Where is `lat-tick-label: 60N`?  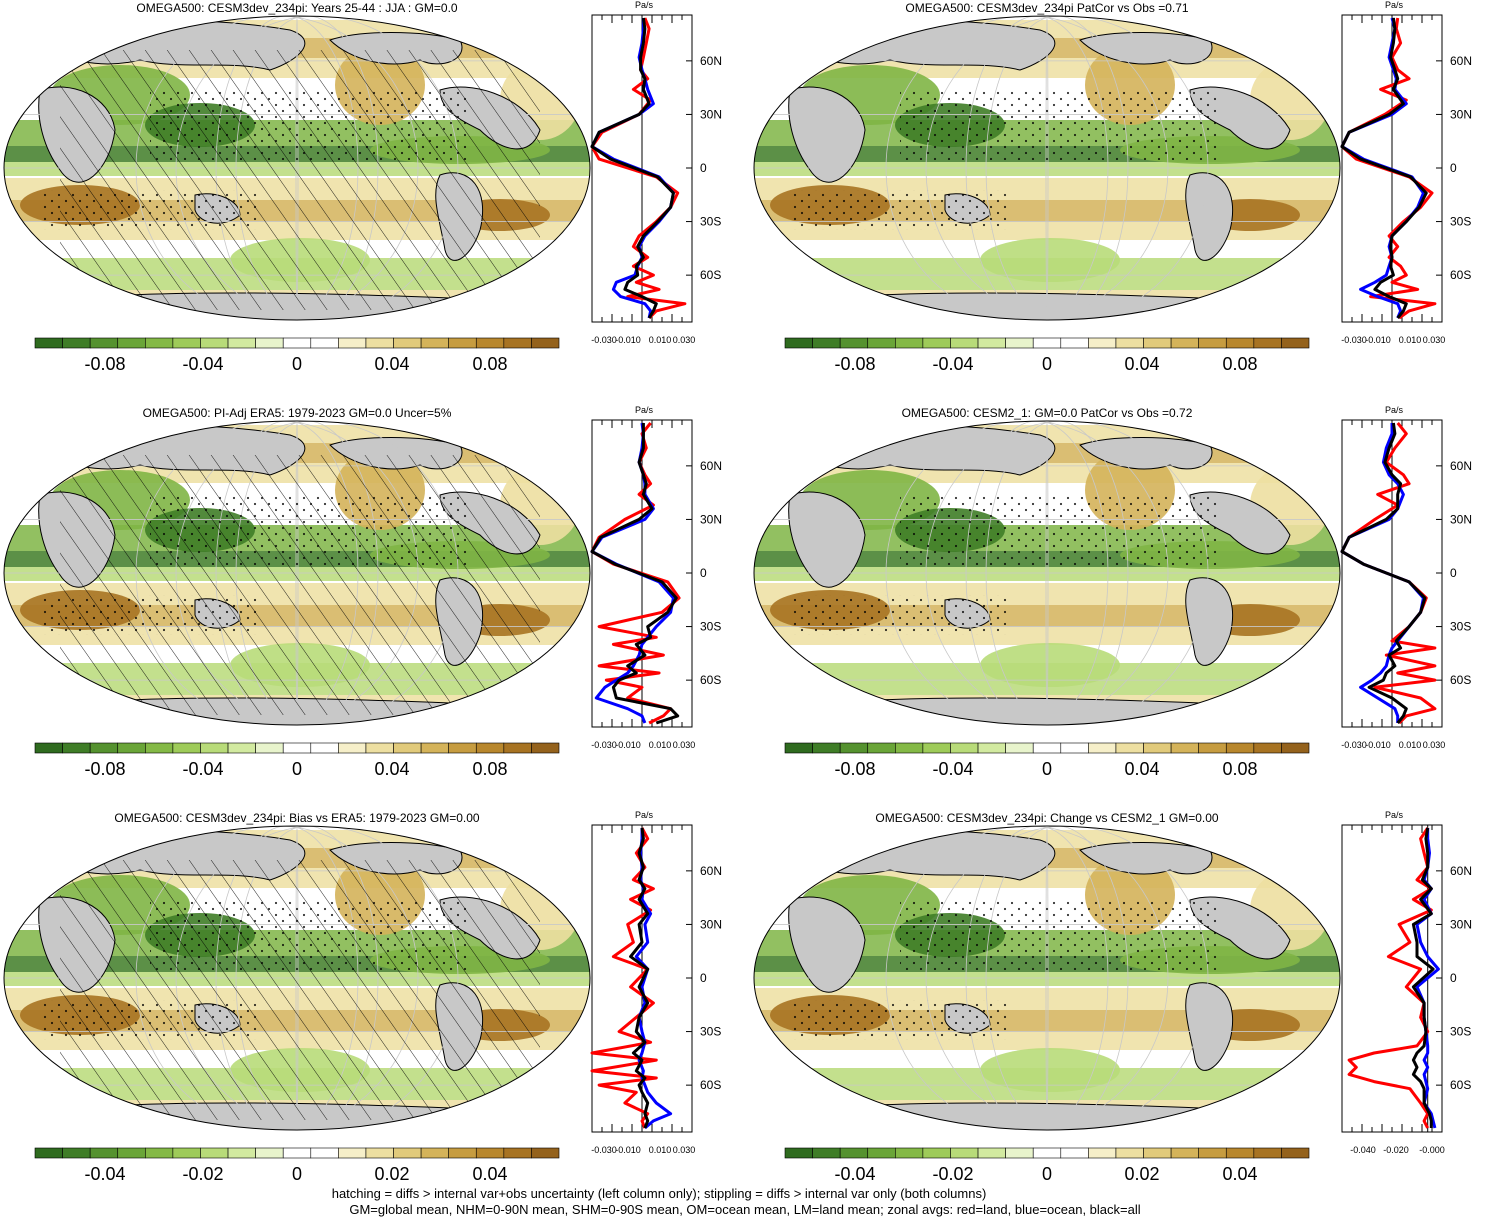 lat-tick-label: 60N is located at coordinates (1461, 61).